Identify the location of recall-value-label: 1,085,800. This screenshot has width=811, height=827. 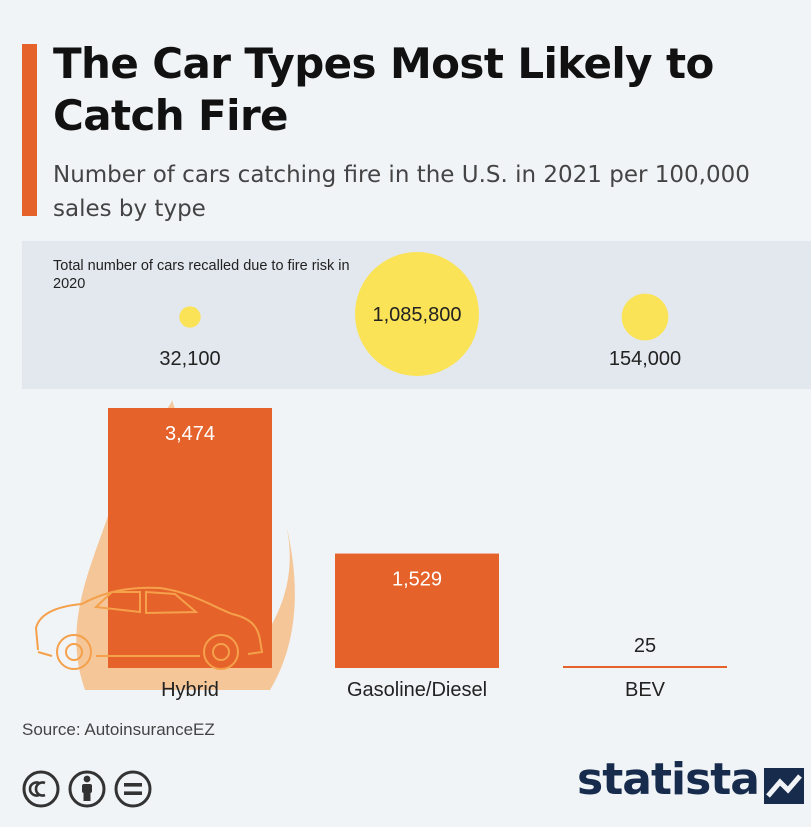
(417, 315).